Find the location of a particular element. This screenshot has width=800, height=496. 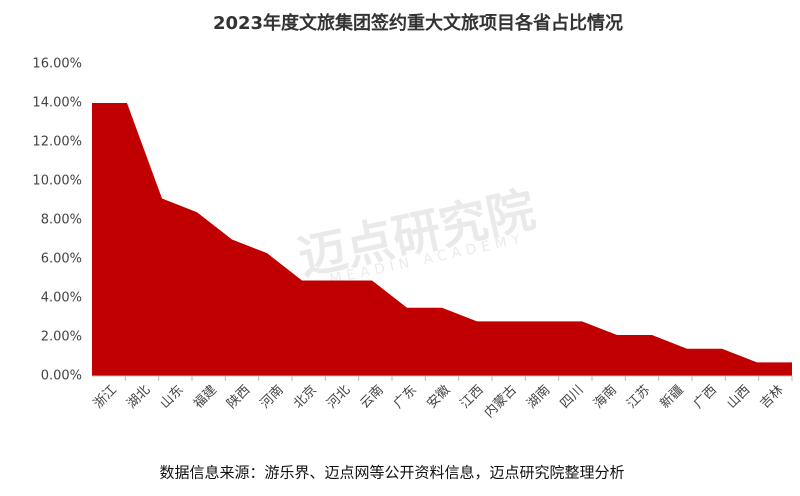

x-tick-label: 江苏 is located at coordinates (639, 397).